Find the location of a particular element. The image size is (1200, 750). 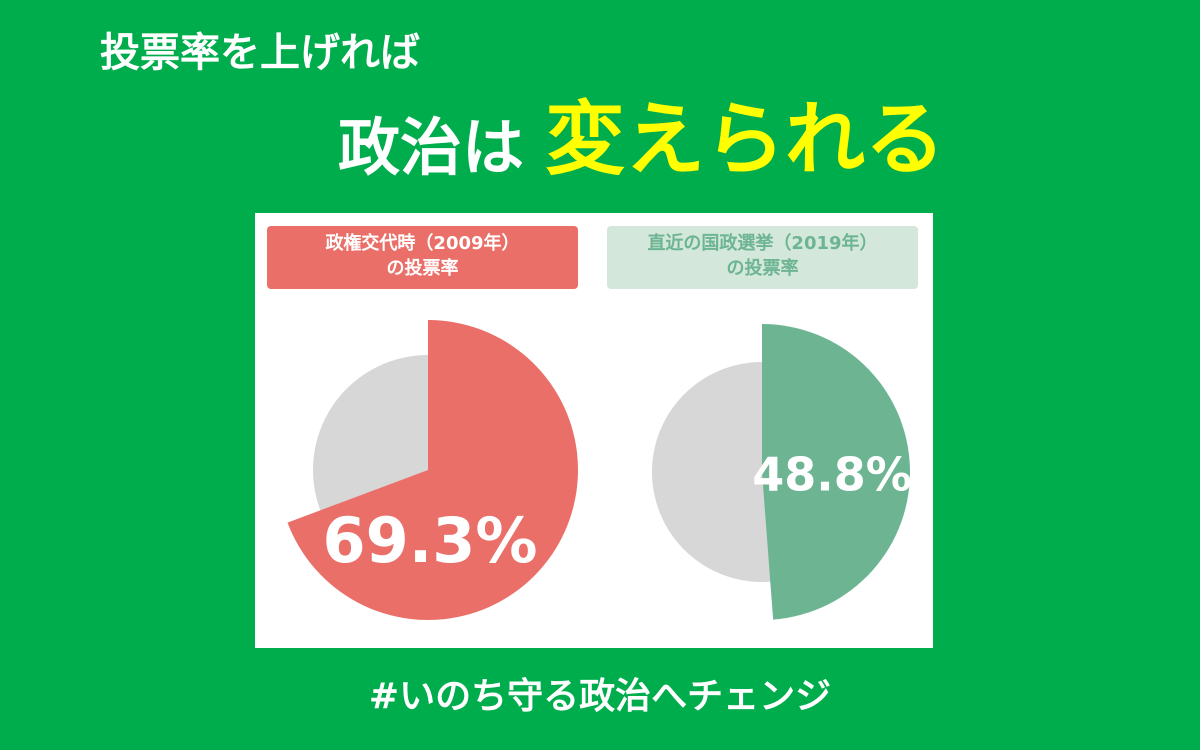

footer: #いのち守る政治へチェンジ is located at coordinates (600, 696).